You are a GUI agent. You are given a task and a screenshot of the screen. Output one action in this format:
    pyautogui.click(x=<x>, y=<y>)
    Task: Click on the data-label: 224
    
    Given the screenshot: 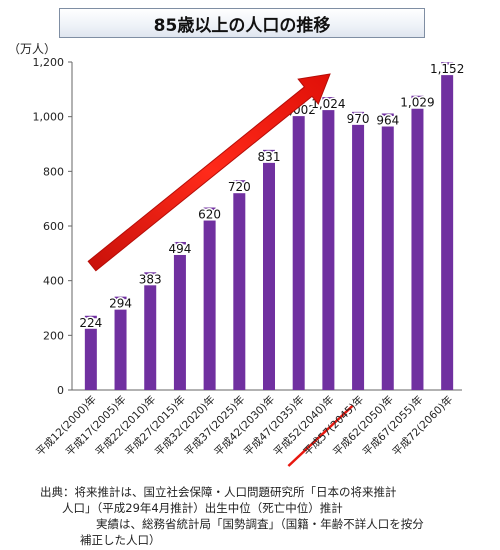 What is the action you would take?
    pyautogui.click(x=90, y=323)
    